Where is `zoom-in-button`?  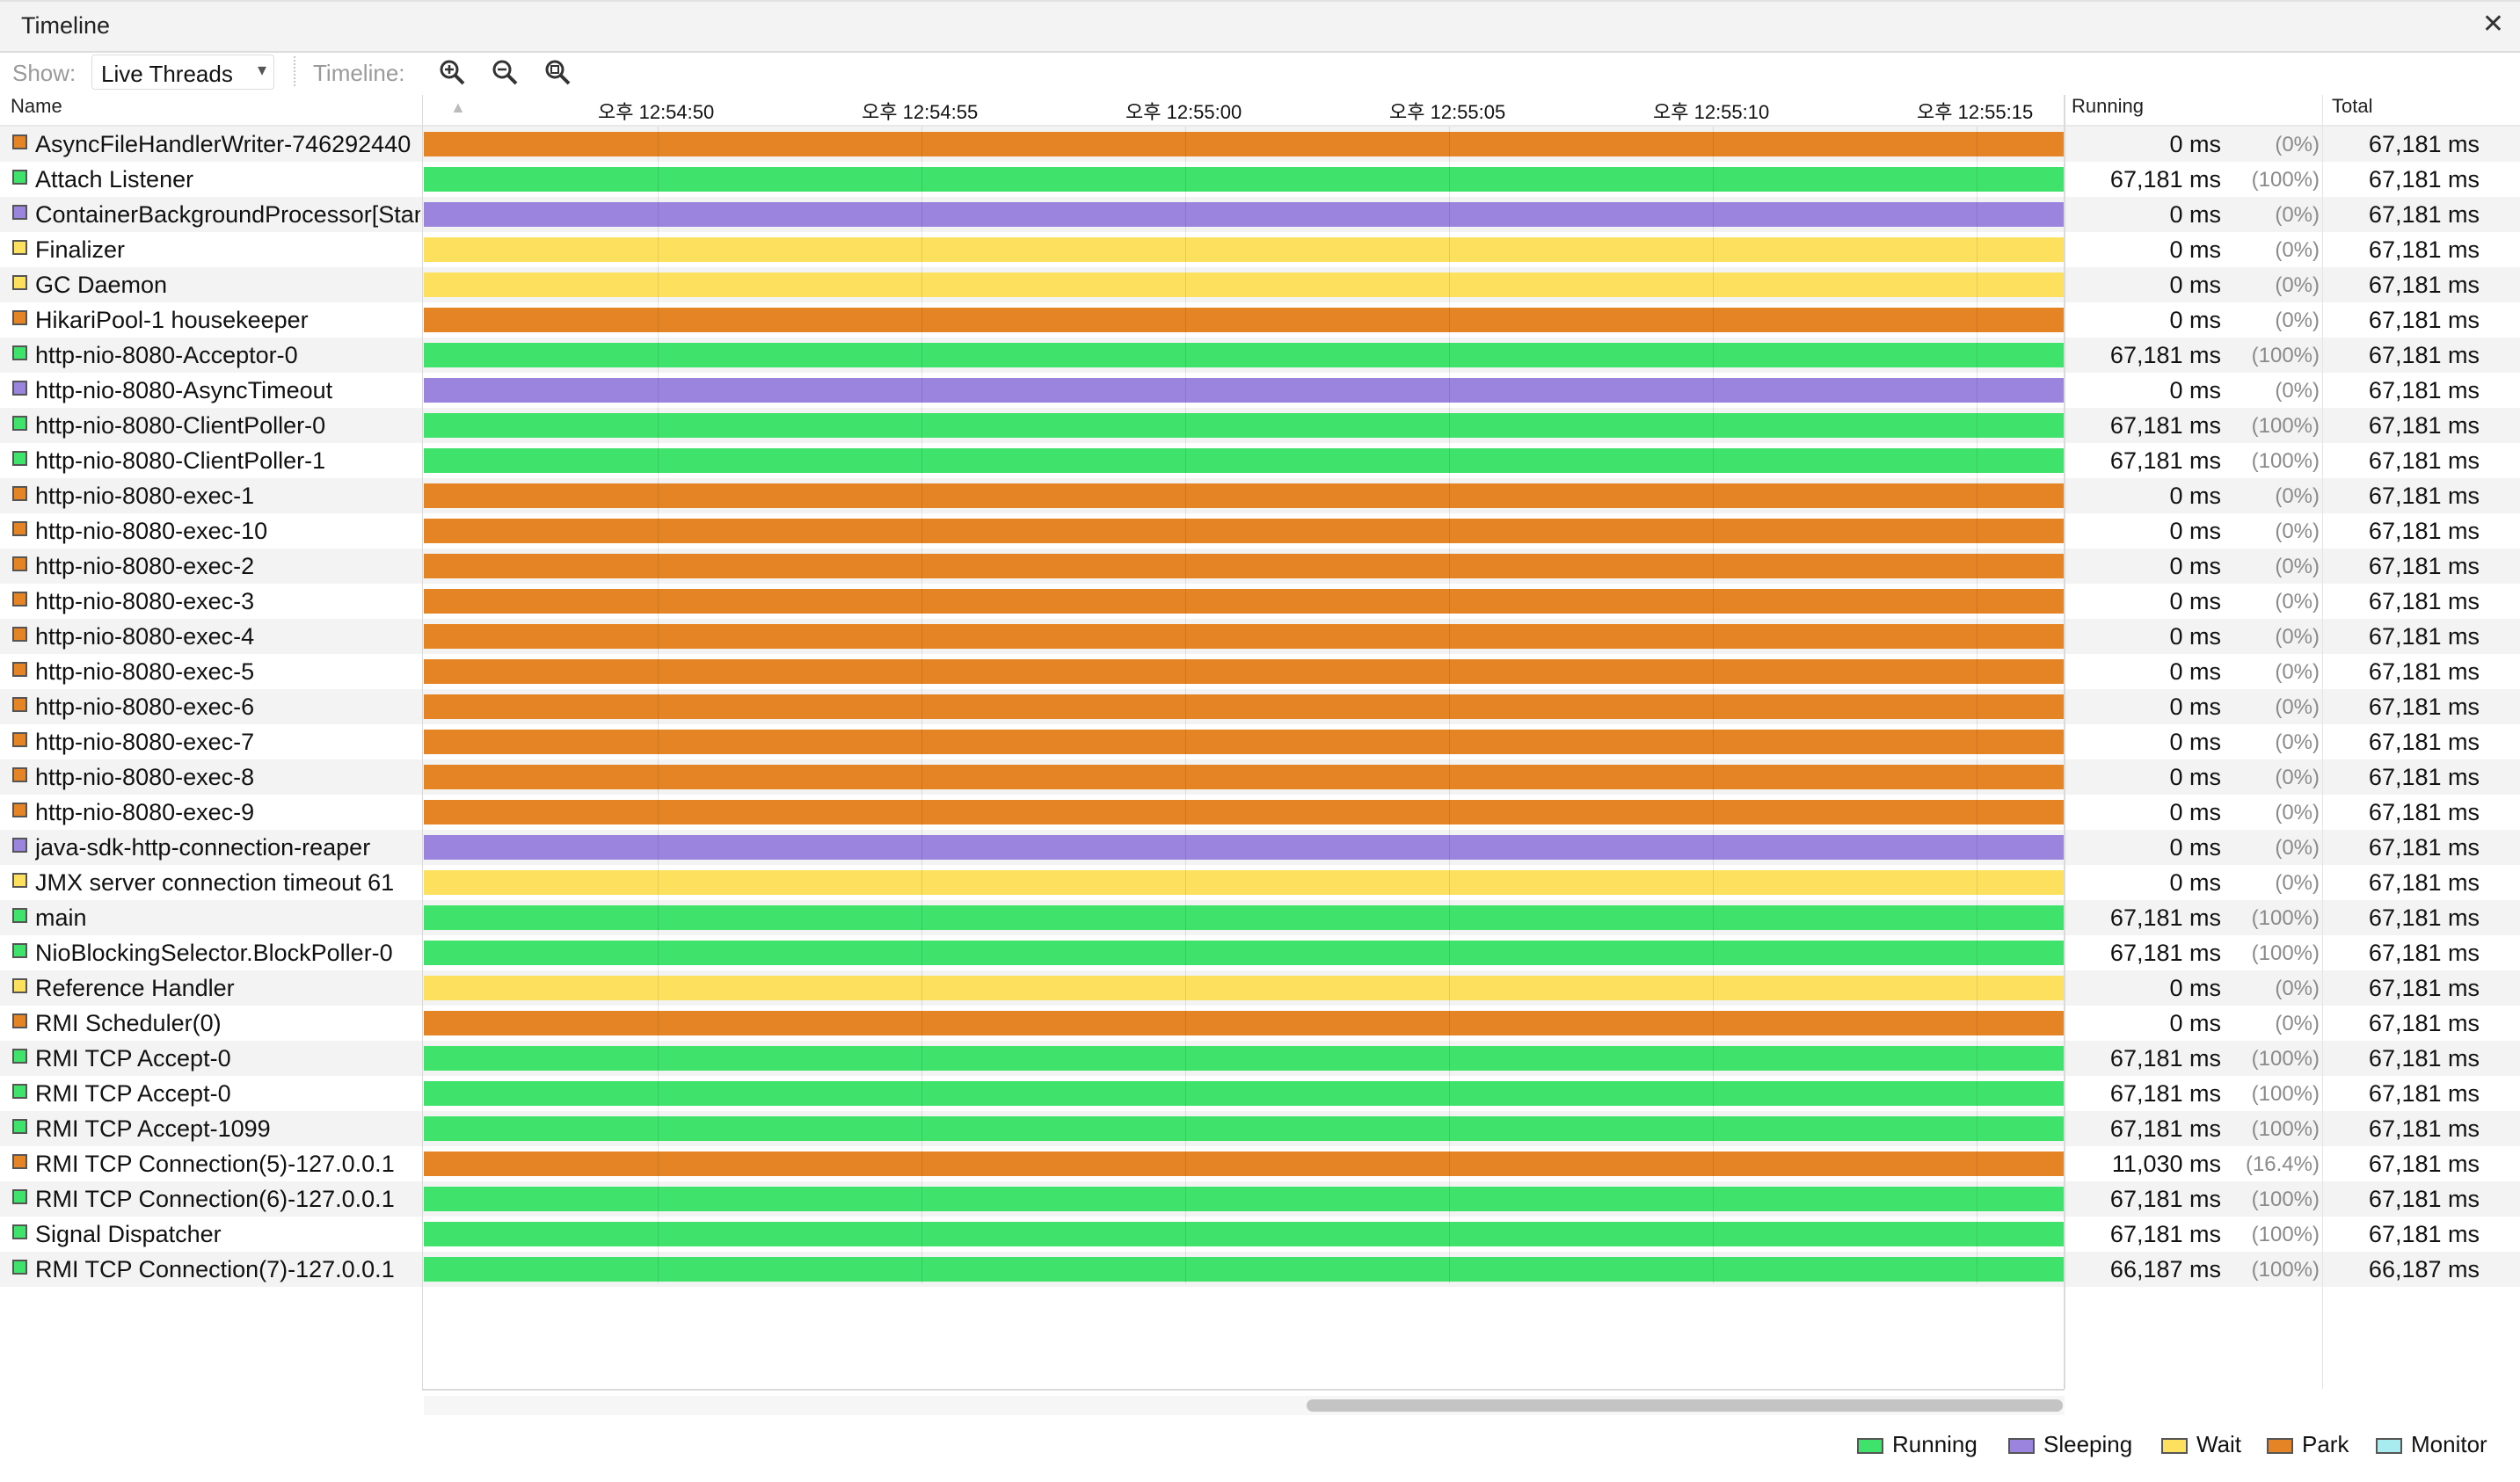 zoom-in-button is located at coordinates (452, 72).